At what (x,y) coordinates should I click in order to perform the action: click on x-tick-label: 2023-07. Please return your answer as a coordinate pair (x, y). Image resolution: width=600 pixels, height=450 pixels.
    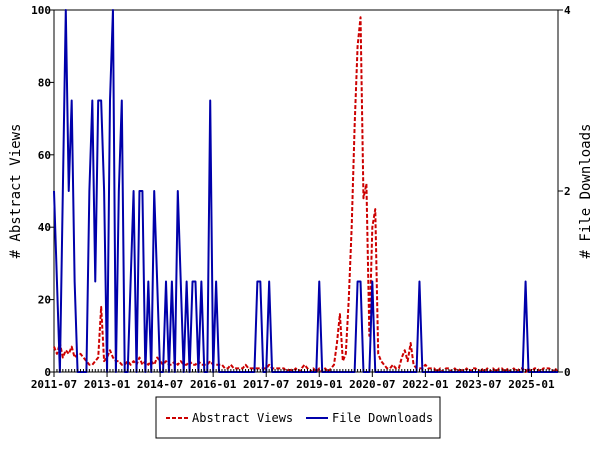
    Looking at the image, I should click on (478, 384).